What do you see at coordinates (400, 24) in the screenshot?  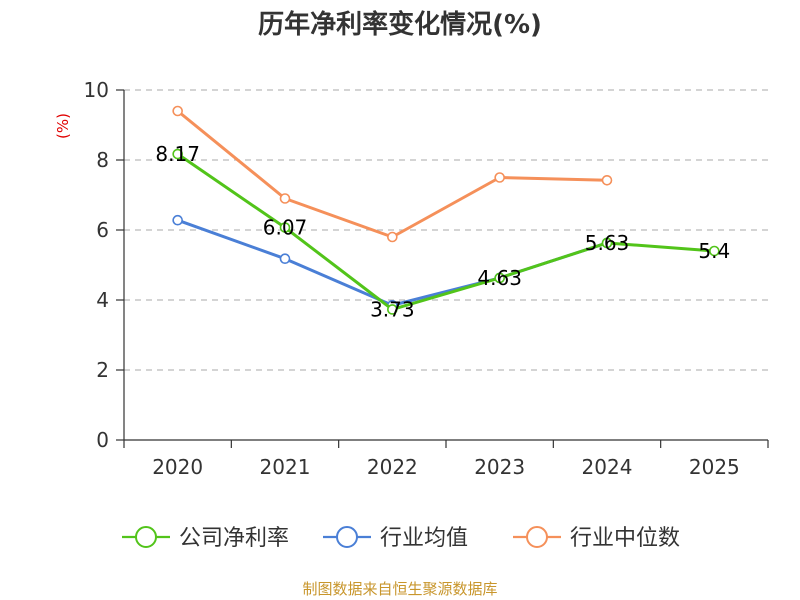 I see `chart-title: 历年净利率变化情况(%)` at bounding box center [400, 24].